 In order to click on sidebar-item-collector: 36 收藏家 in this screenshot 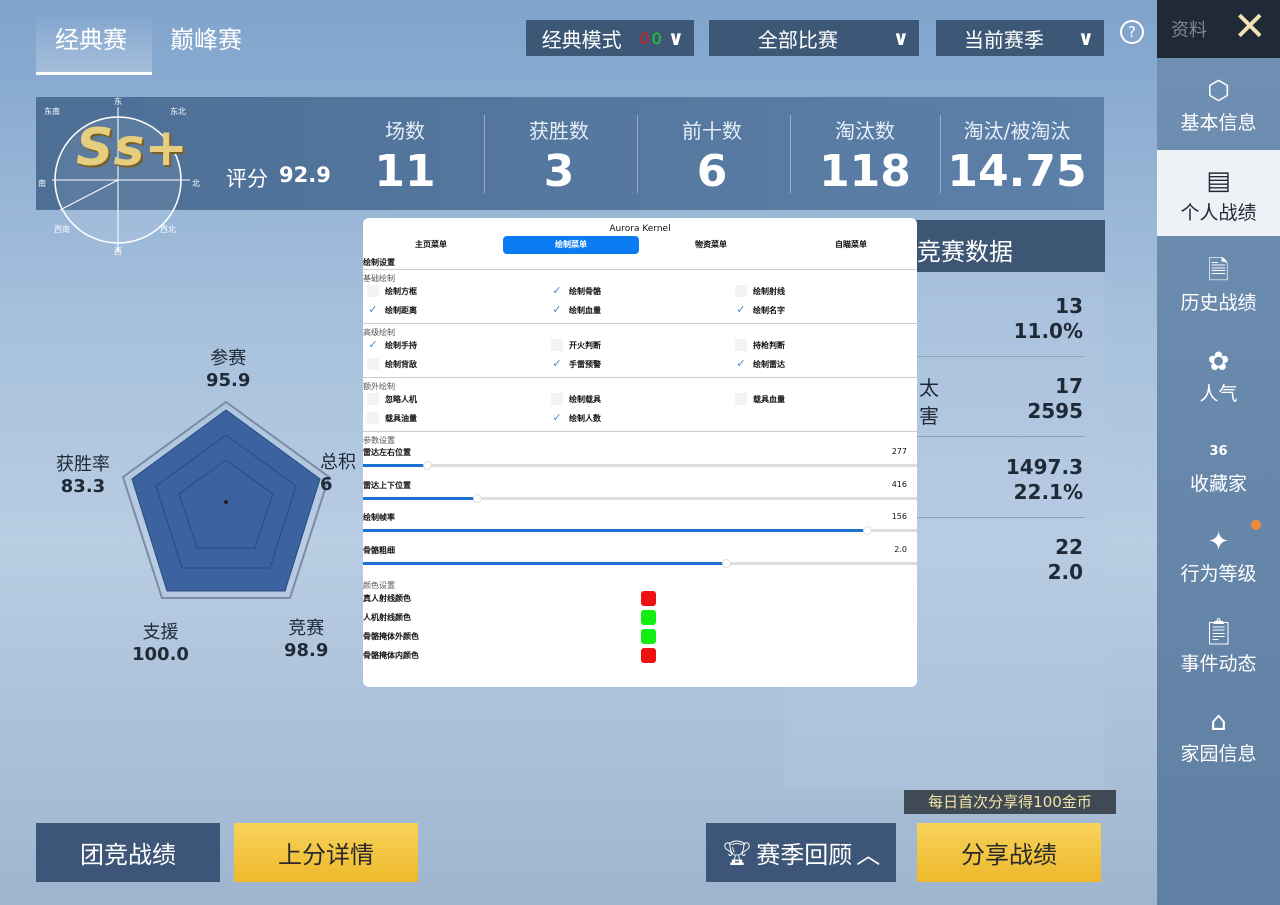, I will do `click(1218, 465)`.